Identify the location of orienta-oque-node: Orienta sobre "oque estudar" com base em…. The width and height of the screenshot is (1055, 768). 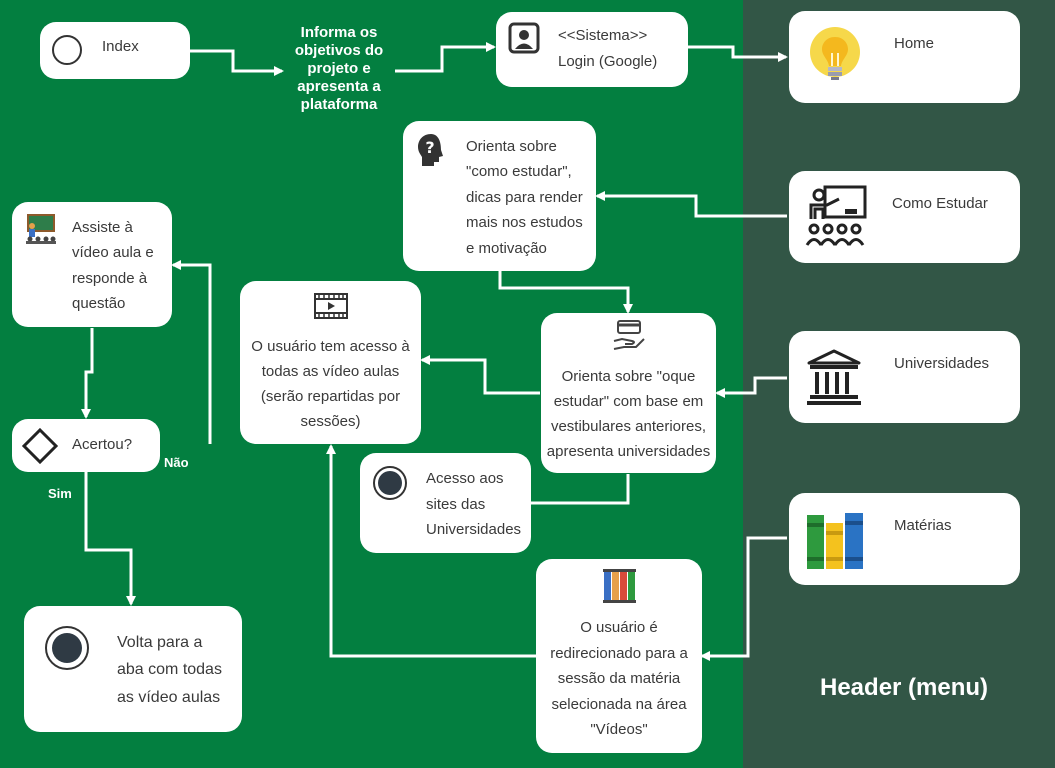
(628, 393).